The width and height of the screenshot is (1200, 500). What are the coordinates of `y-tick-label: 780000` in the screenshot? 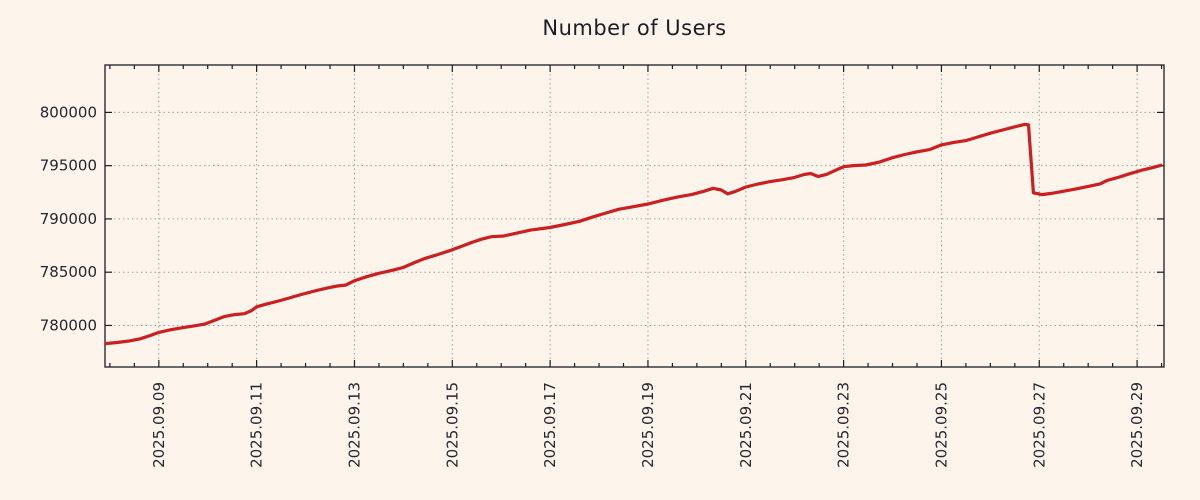 It's located at (68, 325).